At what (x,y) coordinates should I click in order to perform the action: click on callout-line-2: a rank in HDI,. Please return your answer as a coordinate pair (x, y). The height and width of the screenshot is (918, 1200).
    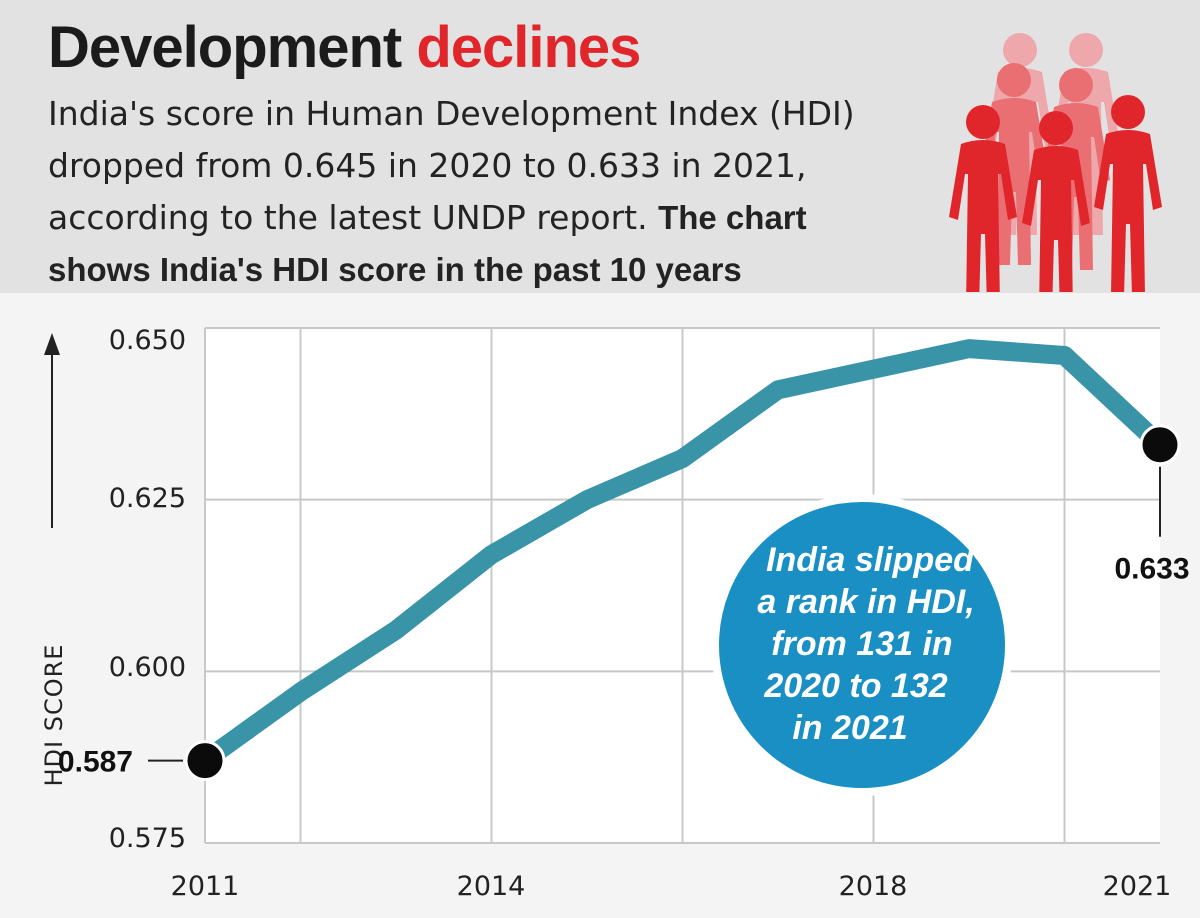
    Looking at the image, I should click on (865, 602).